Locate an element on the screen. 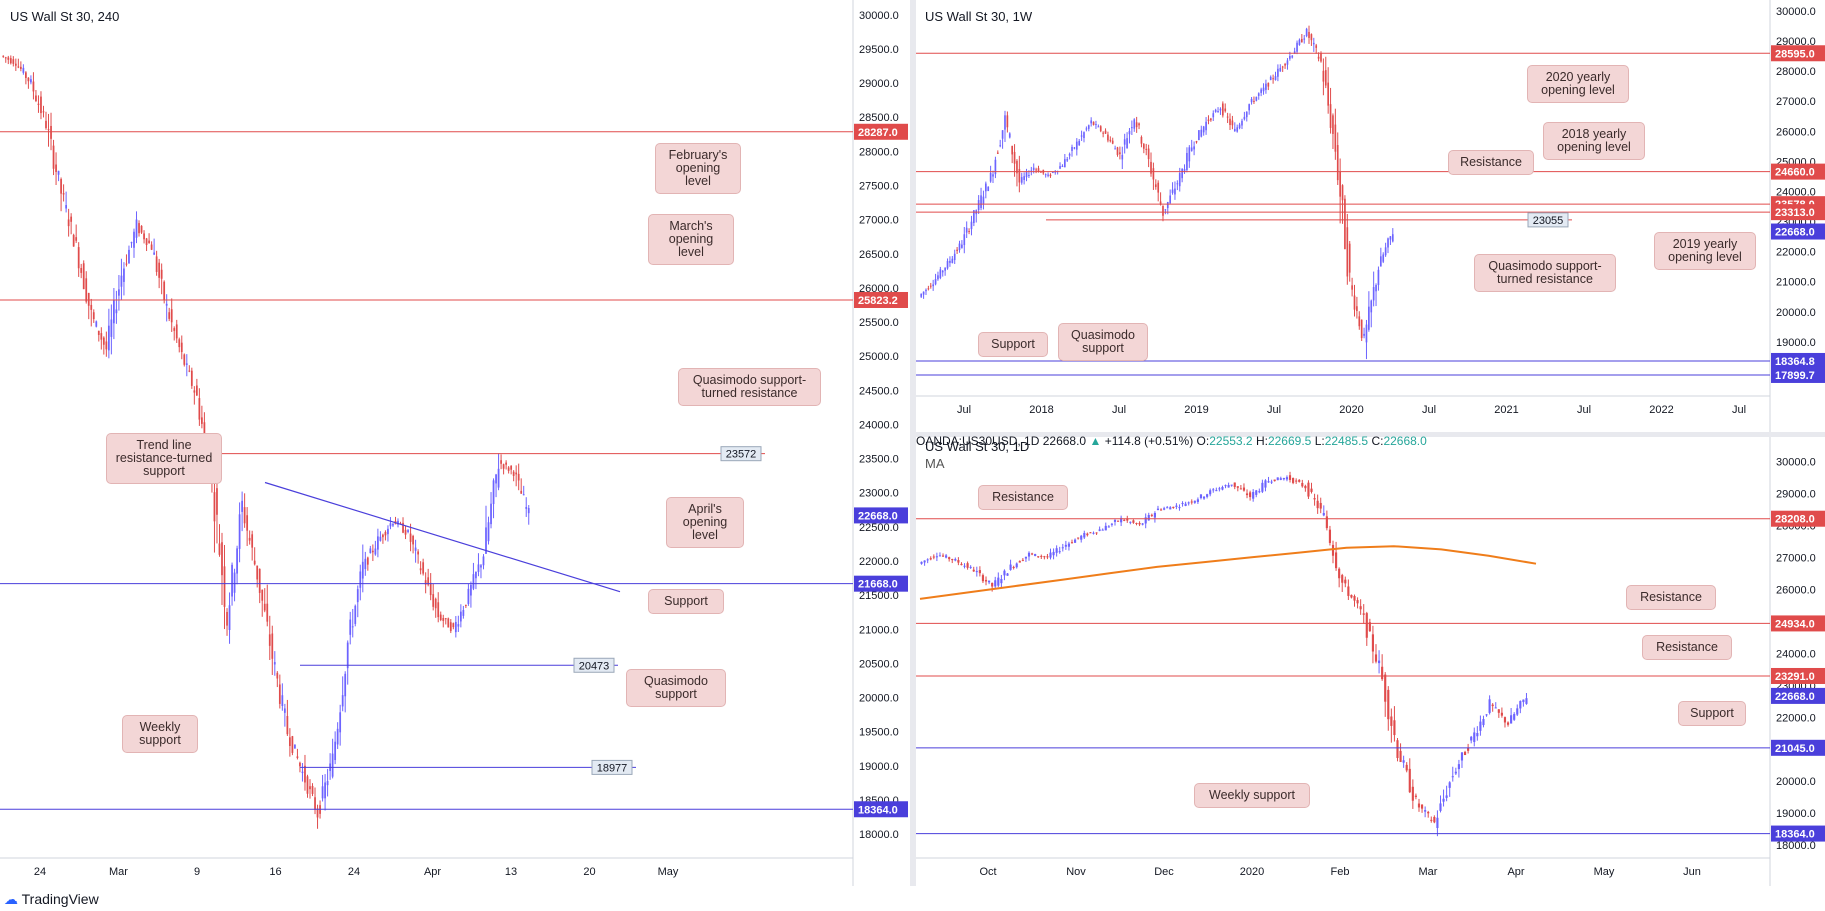 The height and width of the screenshot is (911, 1825). y-tick-label: 27000.0 is located at coordinates (1796, 558).